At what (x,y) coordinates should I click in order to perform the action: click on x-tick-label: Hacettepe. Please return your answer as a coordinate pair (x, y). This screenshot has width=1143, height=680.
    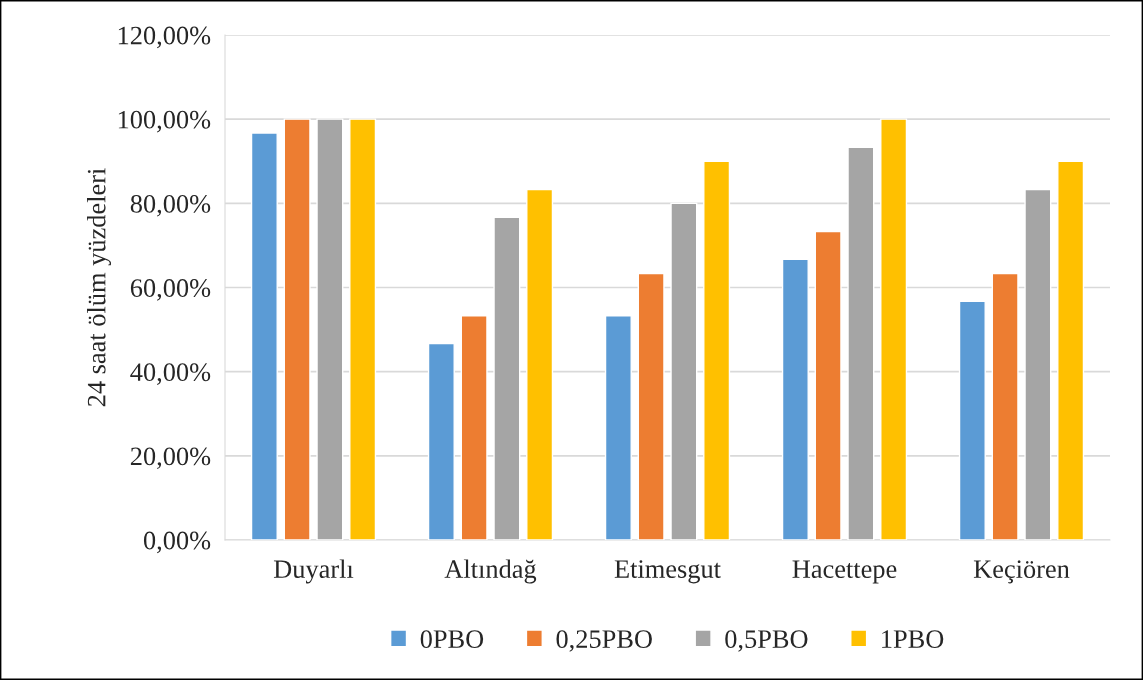
    Looking at the image, I should click on (844, 572).